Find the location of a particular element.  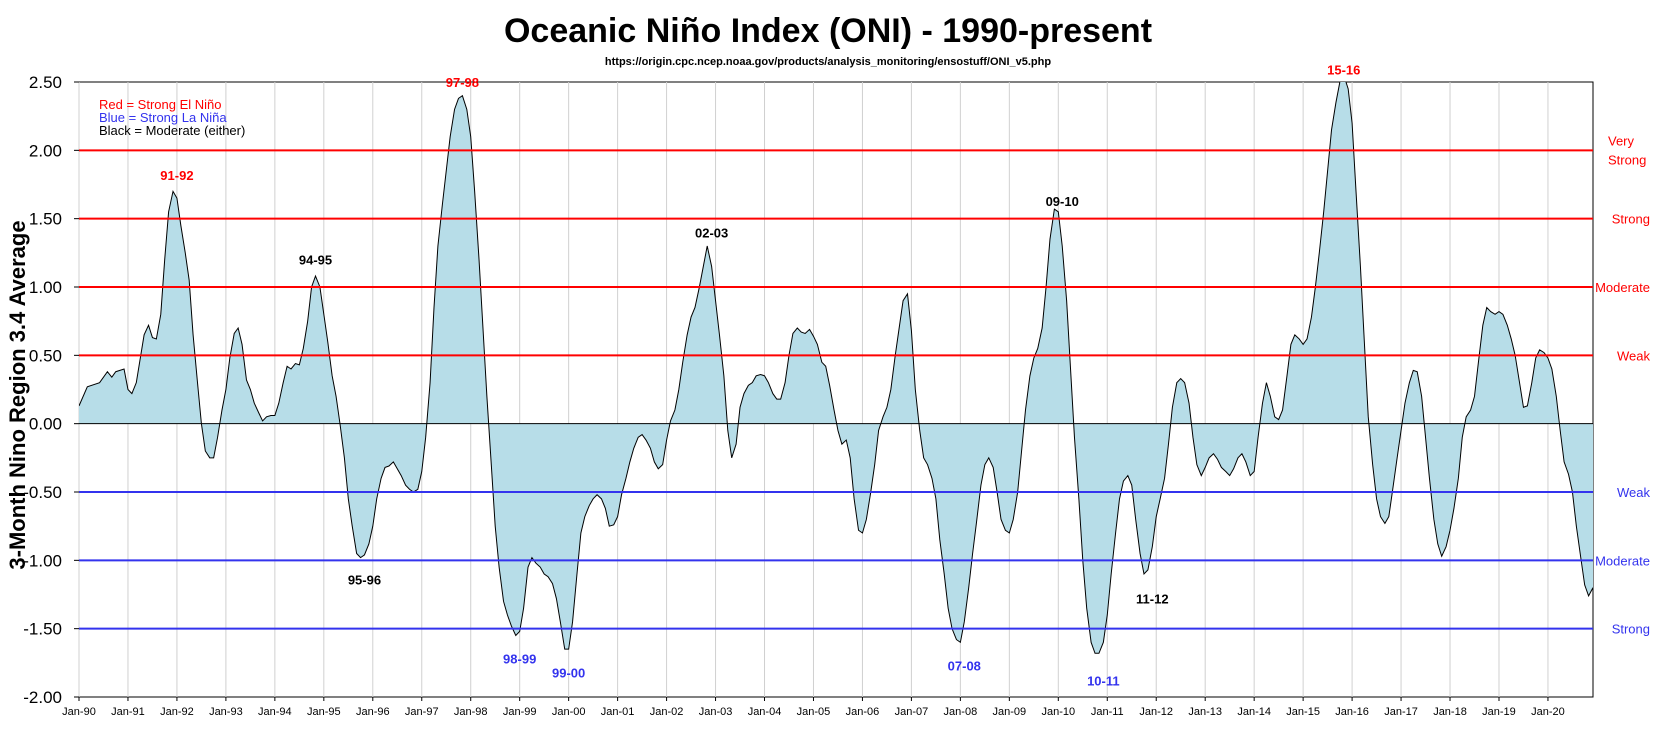

event-label: 95-96 is located at coordinates (364, 579).